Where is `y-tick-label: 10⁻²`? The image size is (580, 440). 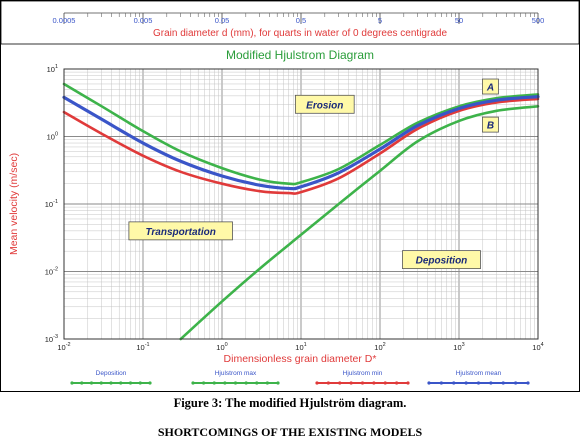
y-tick-label: 10⁻² is located at coordinates (51, 272).